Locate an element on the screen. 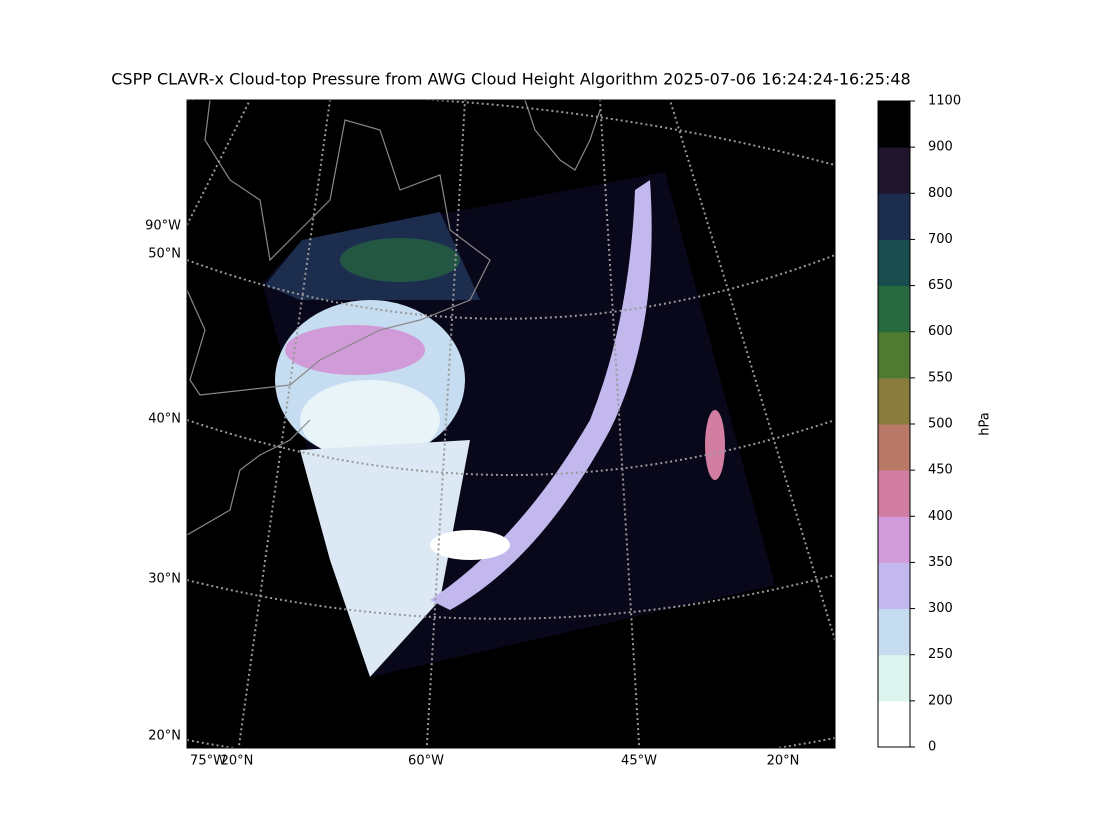  colorbar-tick-label: 900 is located at coordinates (940, 147).